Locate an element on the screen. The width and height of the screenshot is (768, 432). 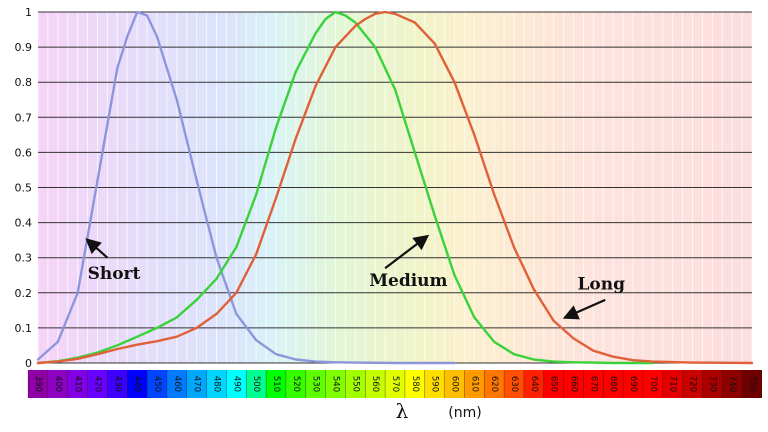
x-tick-label: 630 is located at coordinates (514, 384).